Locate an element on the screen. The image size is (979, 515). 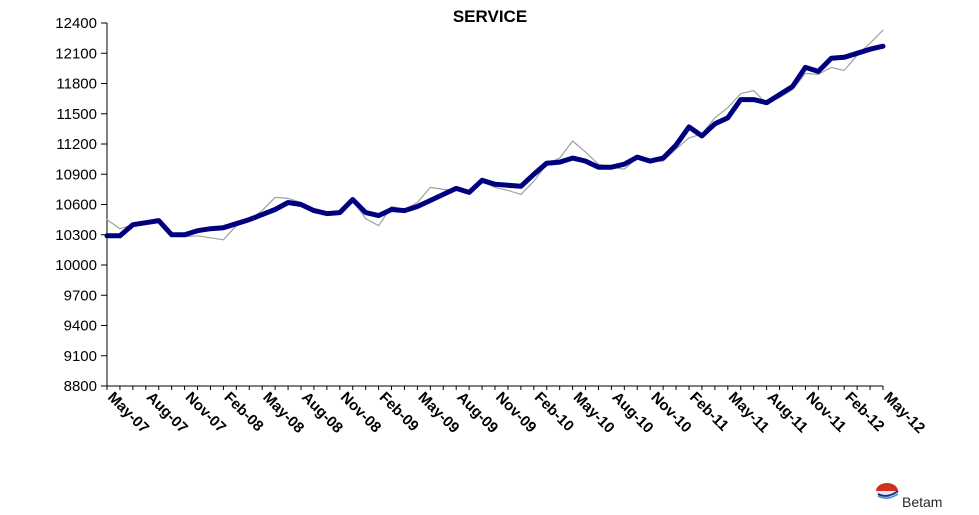
x-tick-label: Aug-09 is located at coordinates (477, 413).